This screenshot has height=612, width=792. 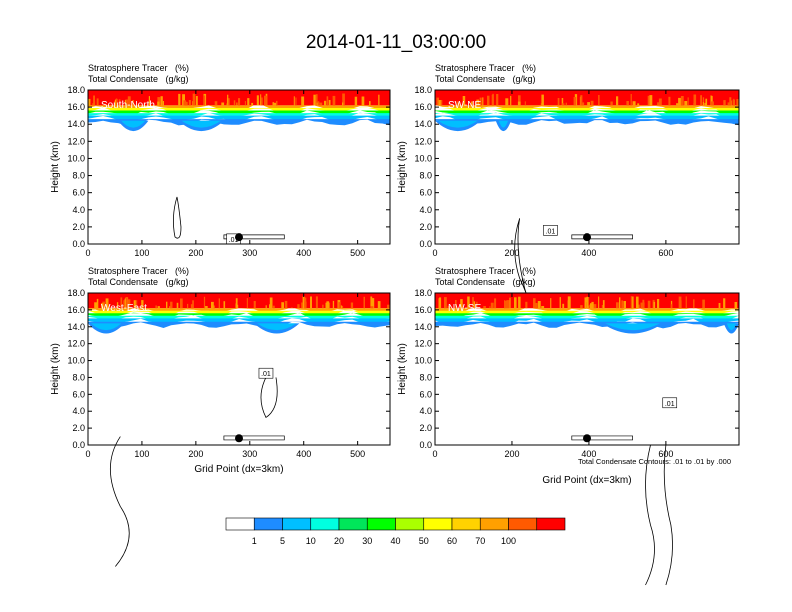 I want to click on colorbar, so click(x=395, y=524).